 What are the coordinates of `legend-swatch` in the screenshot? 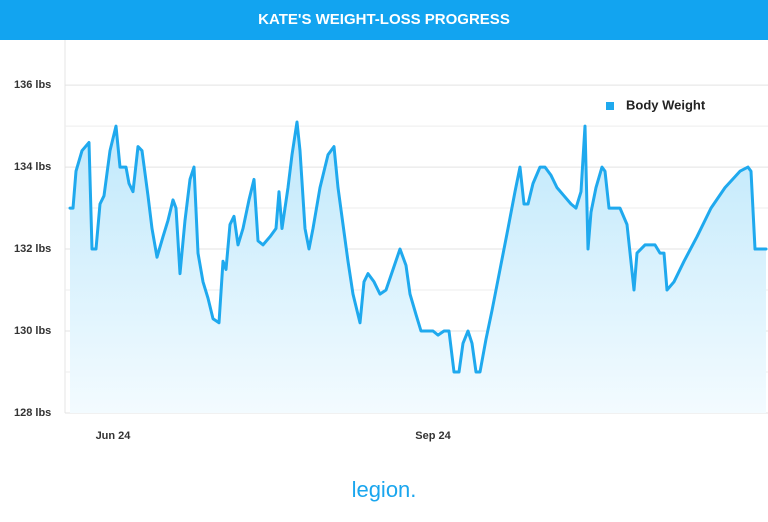 It's located at (610, 106).